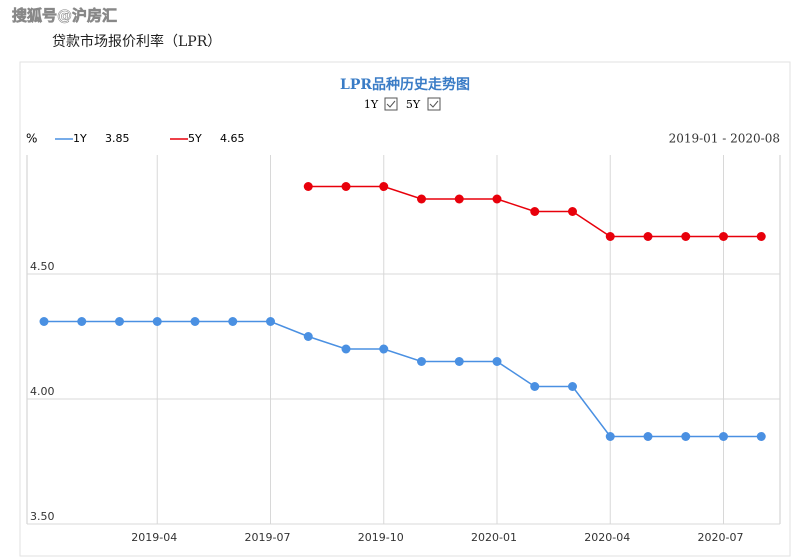 The image size is (800, 558). What do you see at coordinates (268, 537) in the screenshot?
I see `x-tick-label: 2019-07` at bounding box center [268, 537].